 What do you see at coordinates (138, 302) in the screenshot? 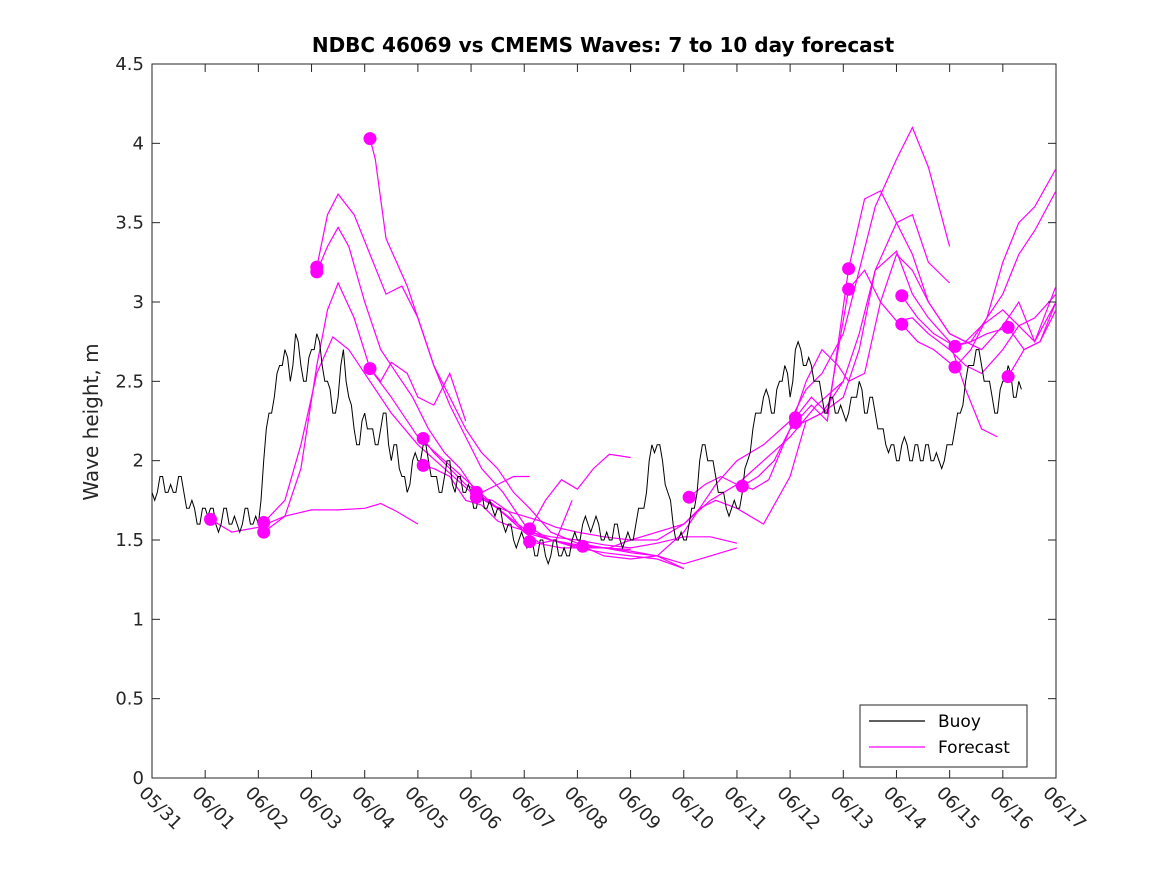
I see `y-tick-label: 3` at bounding box center [138, 302].